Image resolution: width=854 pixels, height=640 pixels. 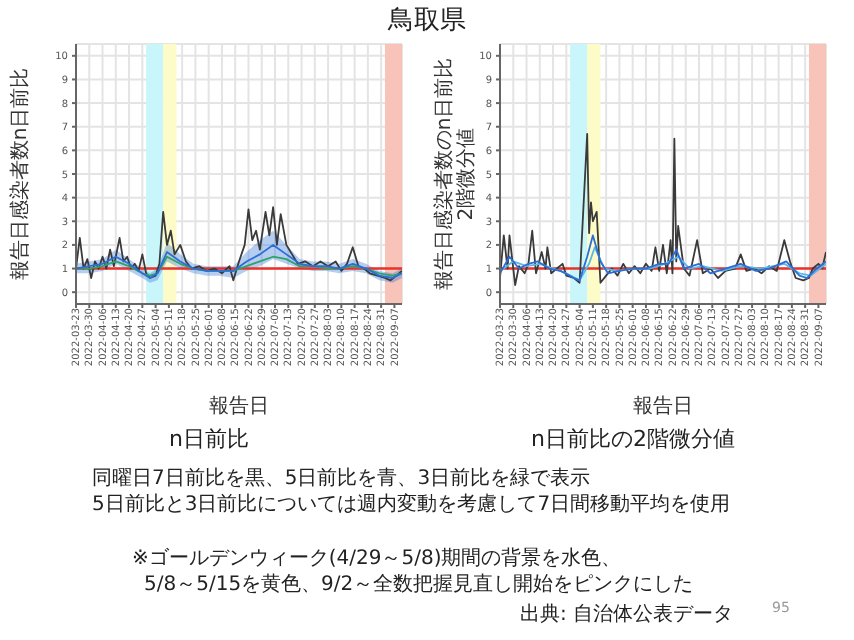 What do you see at coordinates (341, 478) in the screenshot?
I see `text: 同曜日7日前比を黒、5日前比を青、3日前比を緑で表示` at bounding box center [341, 478].